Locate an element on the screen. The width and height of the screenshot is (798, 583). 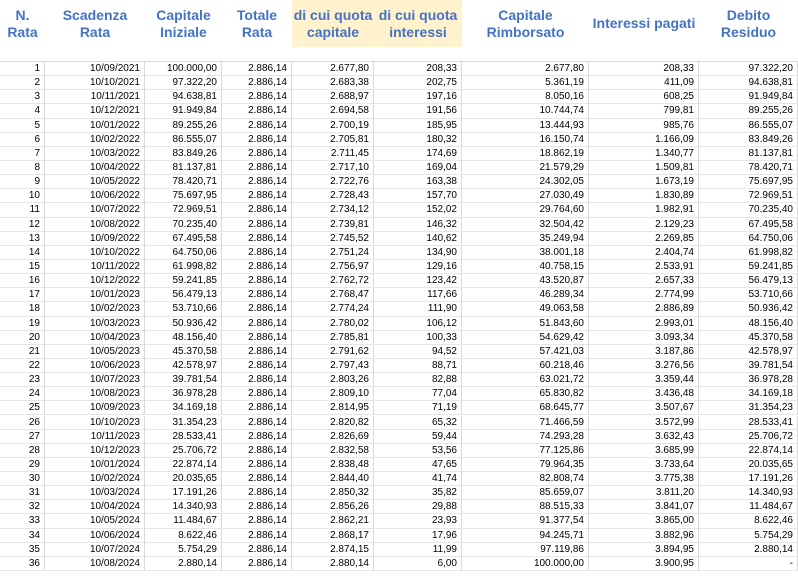
cell-interessi-pagati: 3.572,99 is located at coordinates (644, 422).